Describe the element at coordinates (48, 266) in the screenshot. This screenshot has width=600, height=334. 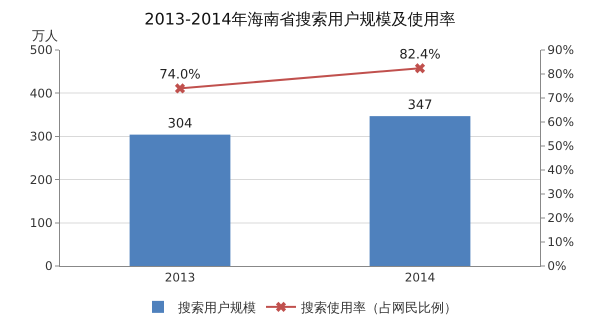
I see `y-tick-label: 0` at that location.